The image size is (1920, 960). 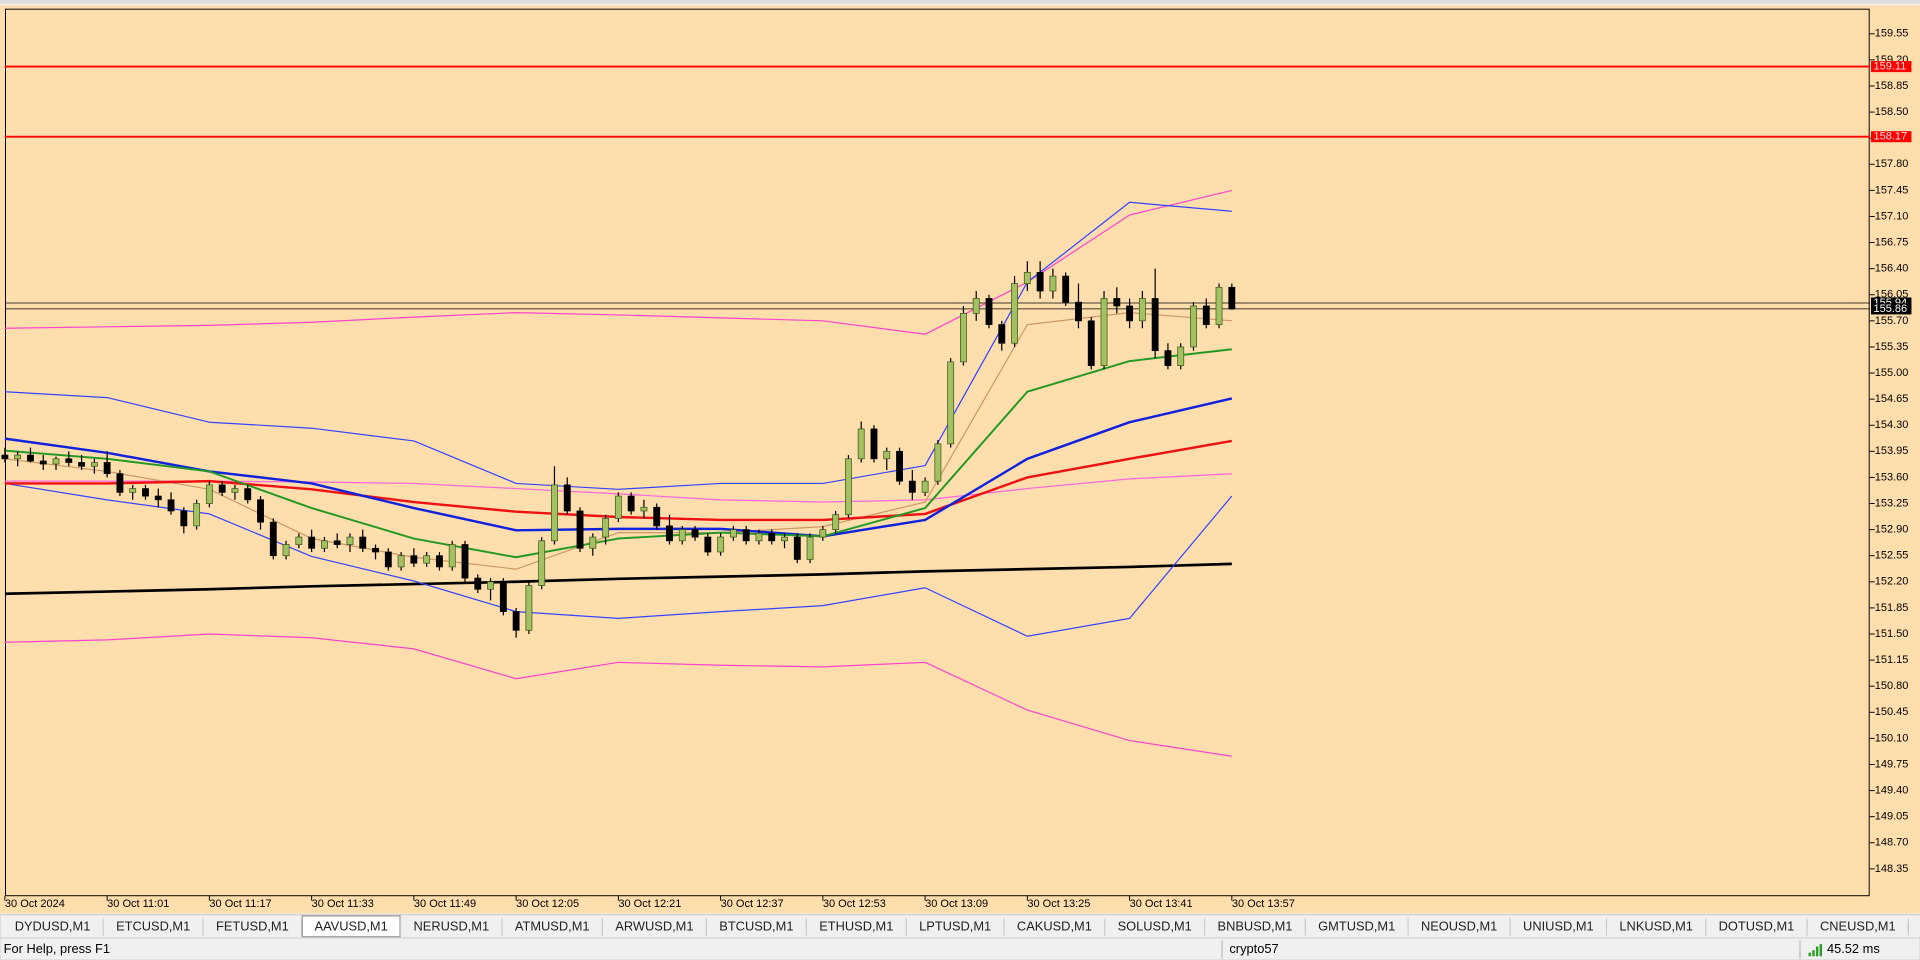 I want to click on x-tick-label: 30 Oct 12:37, so click(x=752, y=904).